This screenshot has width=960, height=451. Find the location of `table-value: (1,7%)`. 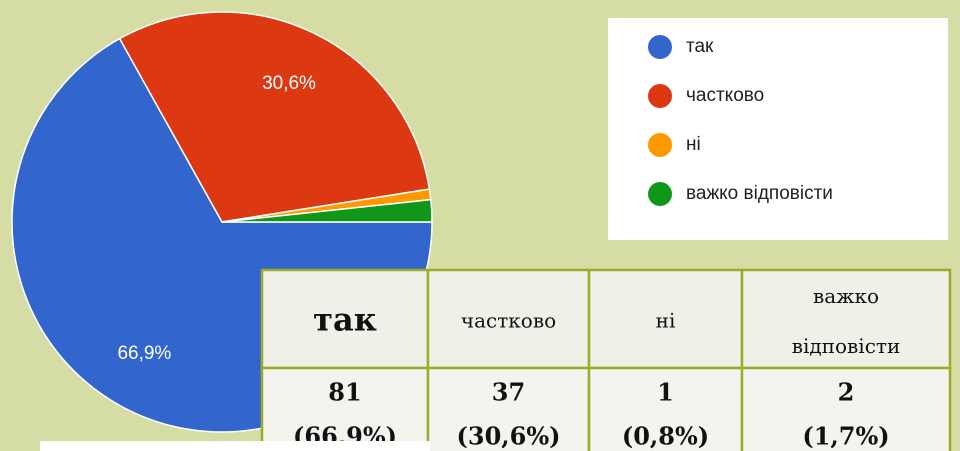

table-value: (1,7%) is located at coordinates (845, 436).